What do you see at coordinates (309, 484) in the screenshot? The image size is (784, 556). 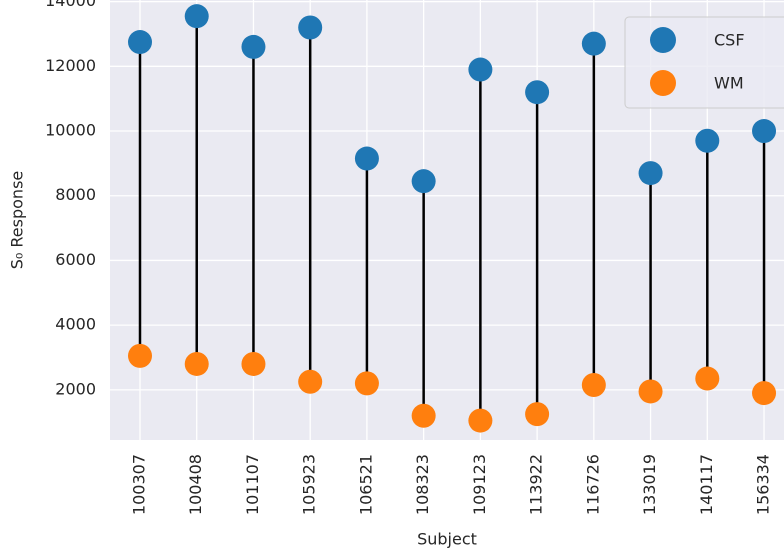 I see `x-tick-label: 105923` at bounding box center [309, 484].